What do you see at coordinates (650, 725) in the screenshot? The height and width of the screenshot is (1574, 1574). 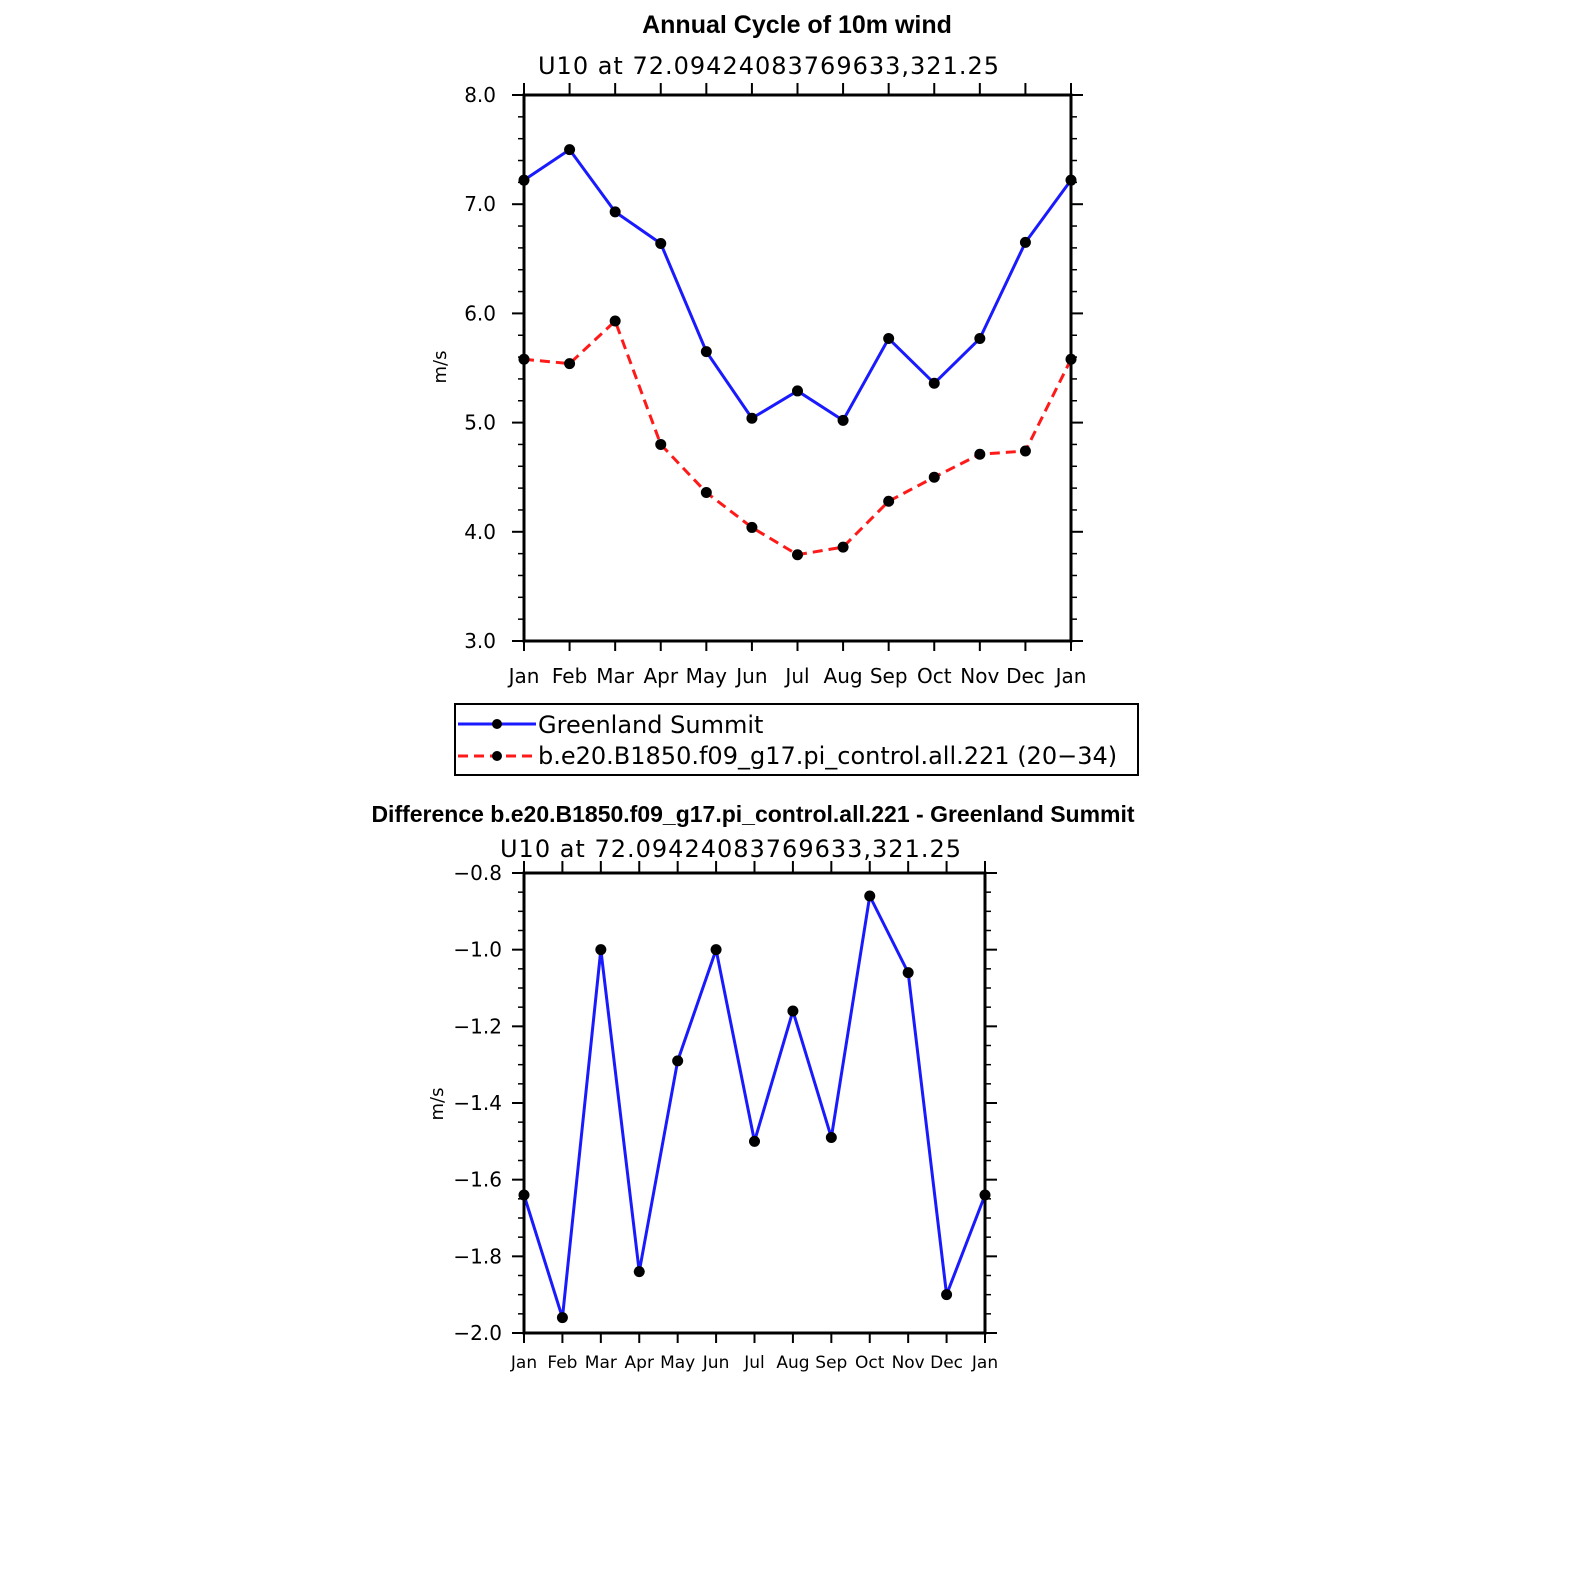 I see `legend-label-greenland: Greenland Summit` at bounding box center [650, 725].